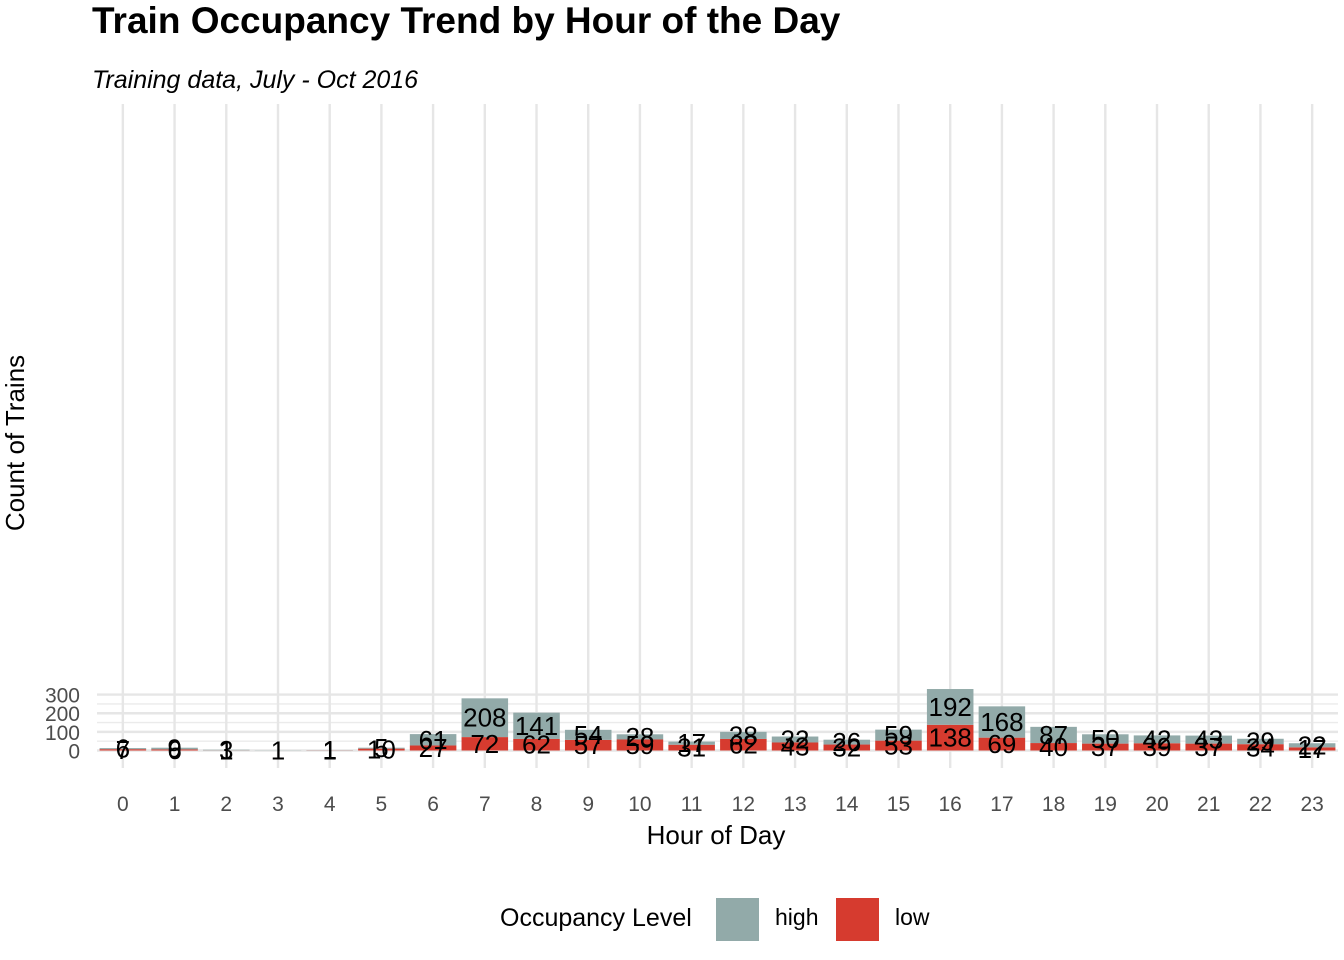  I want to click on x-tick-label: 19, so click(1105, 804).